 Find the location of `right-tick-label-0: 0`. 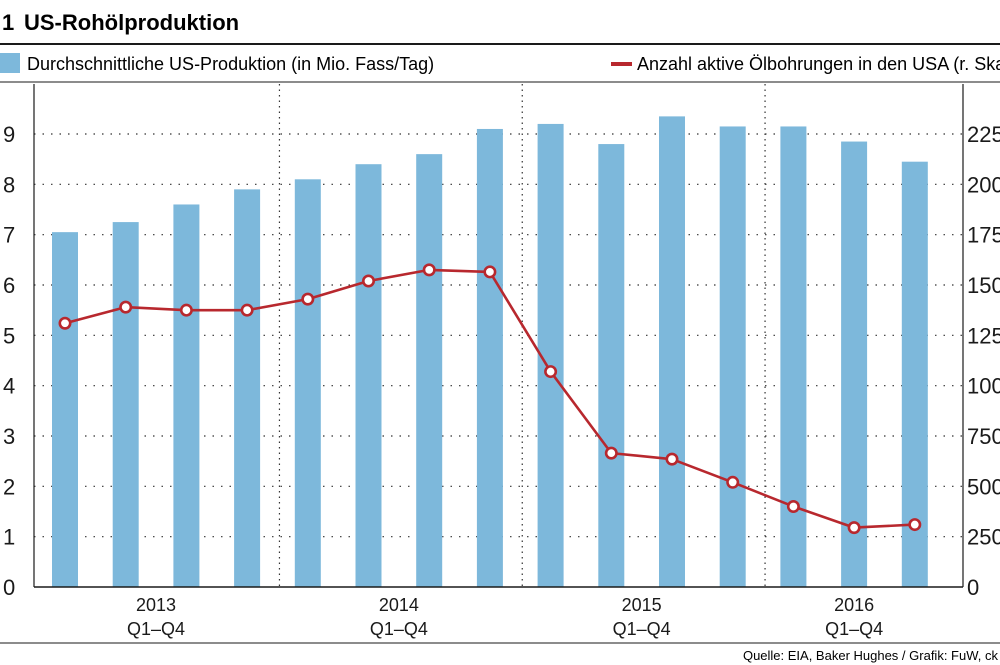

right-tick-label-0: 0 is located at coordinates (973, 587).